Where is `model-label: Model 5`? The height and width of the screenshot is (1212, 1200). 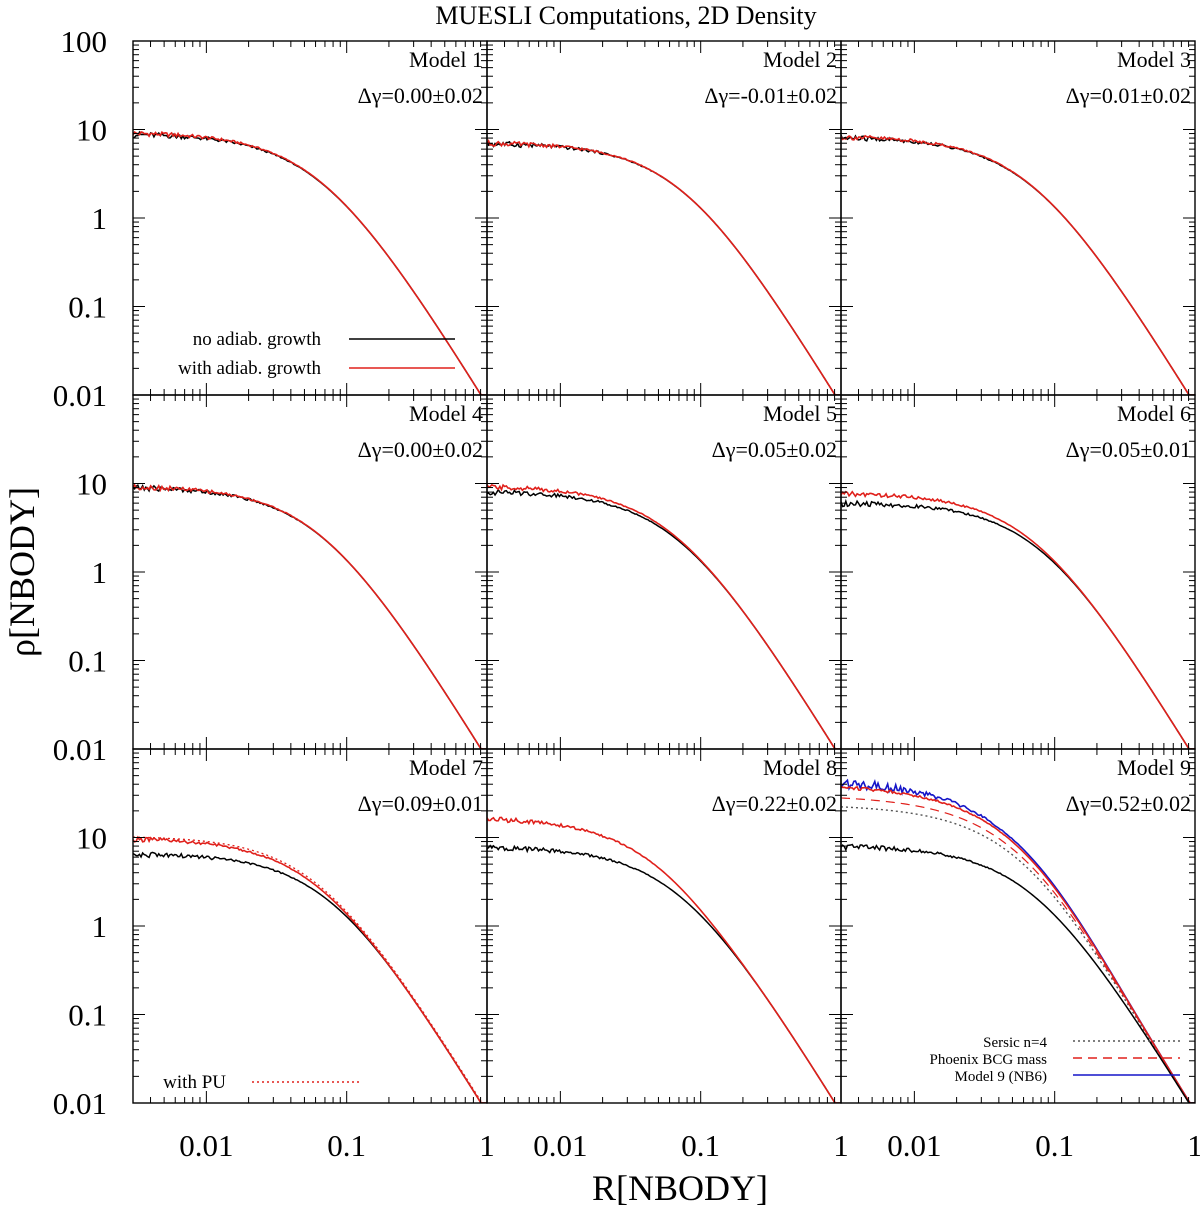
model-label: Model 5 is located at coordinates (800, 413).